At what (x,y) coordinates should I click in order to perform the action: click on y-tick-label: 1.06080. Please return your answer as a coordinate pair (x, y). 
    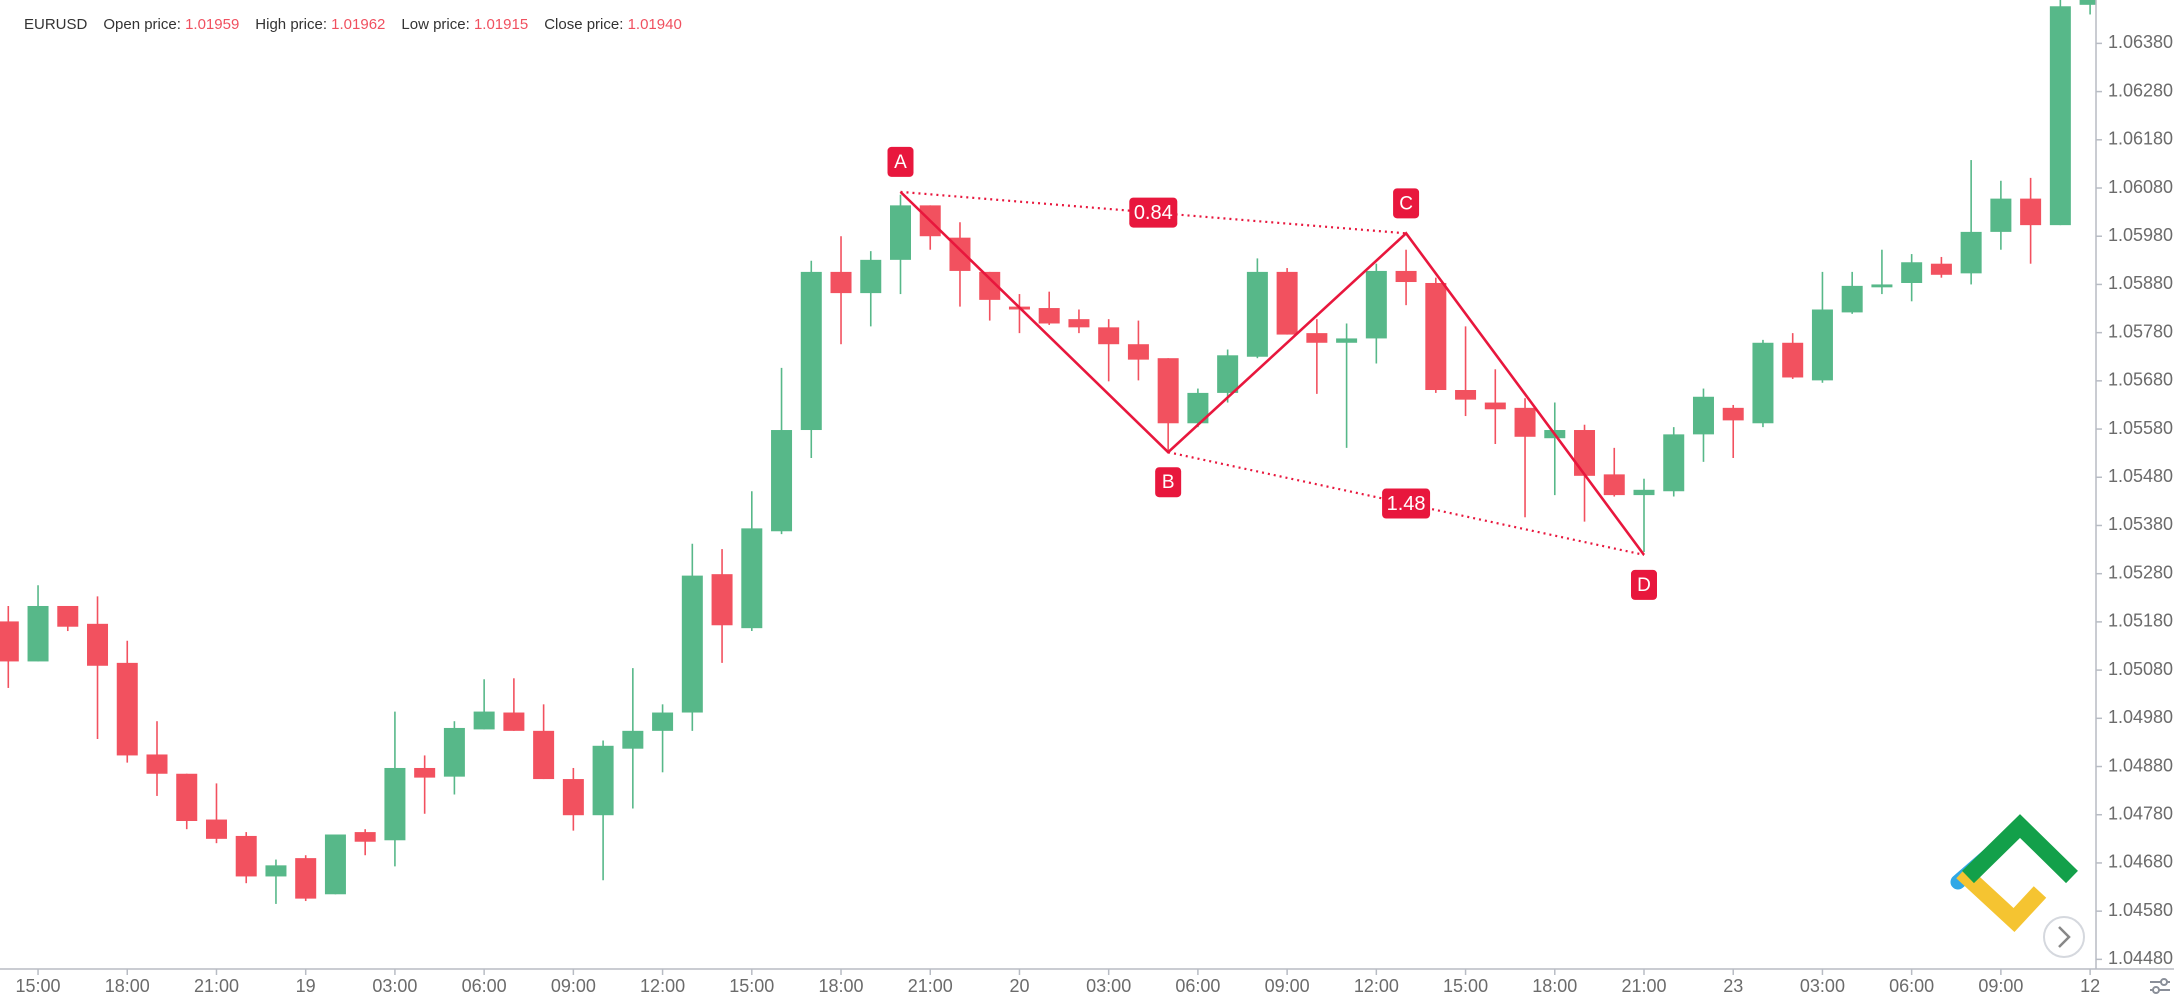
    Looking at the image, I should click on (2140, 187).